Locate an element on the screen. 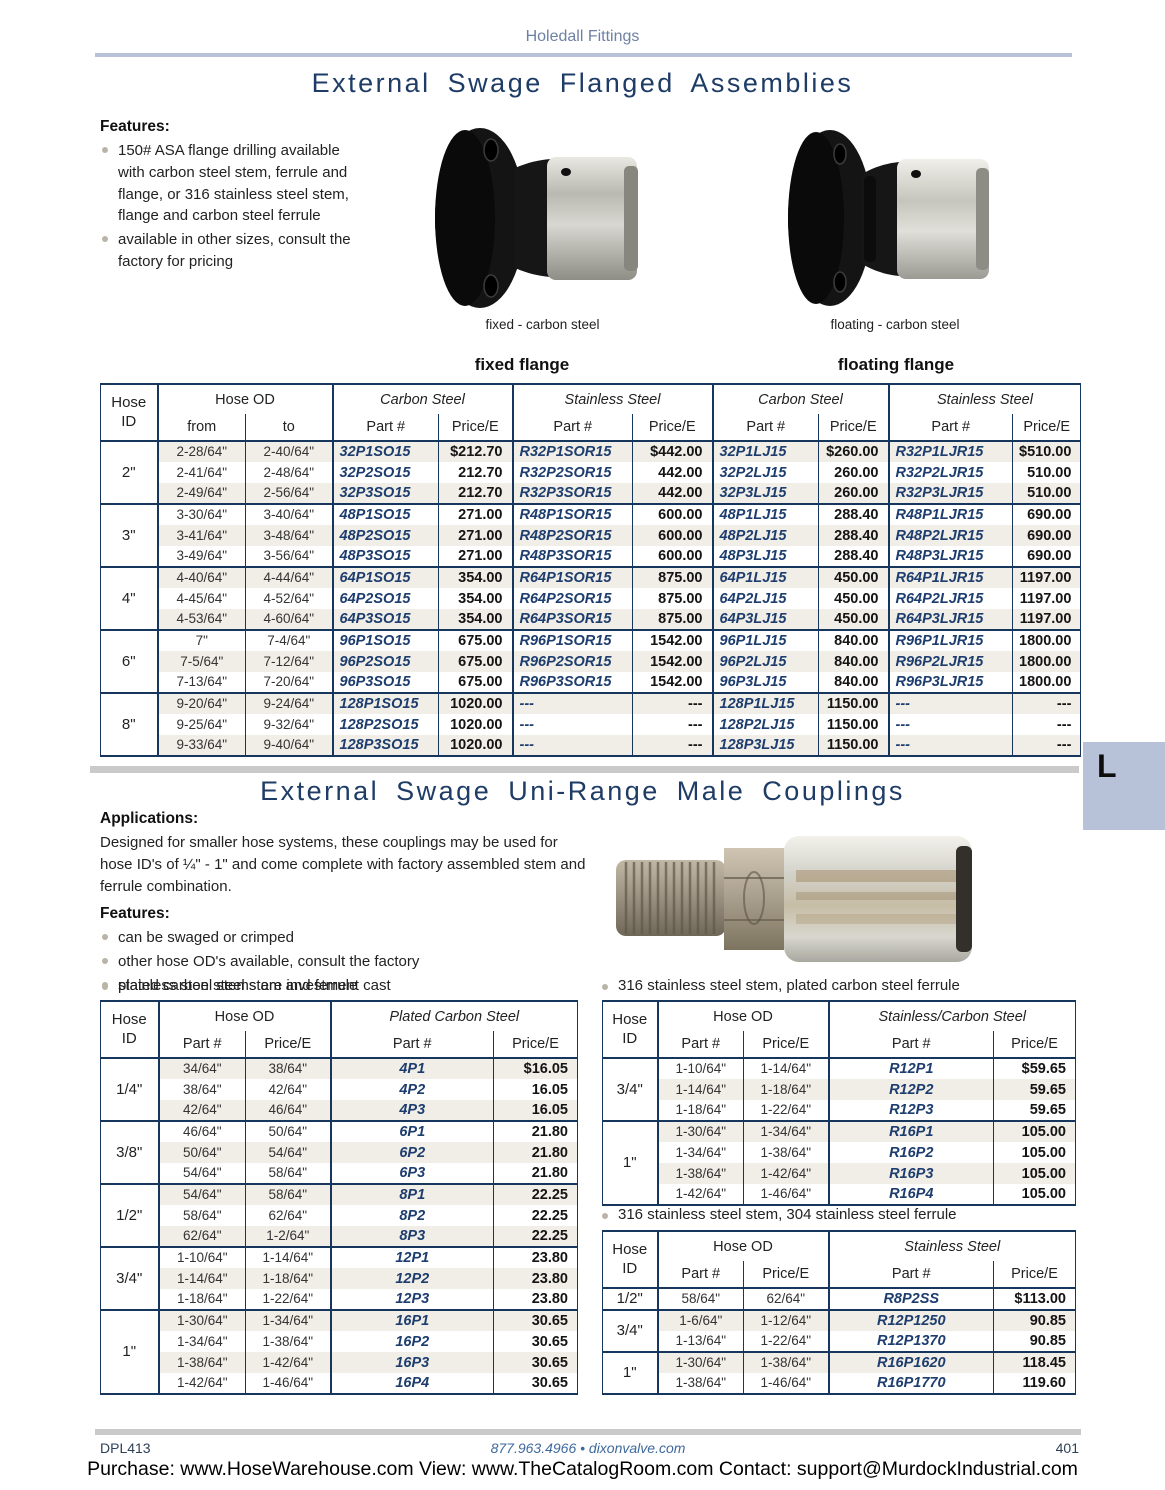 The image size is (1165, 1490). price-cell: 600.00 is located at coordinates (672, 514).